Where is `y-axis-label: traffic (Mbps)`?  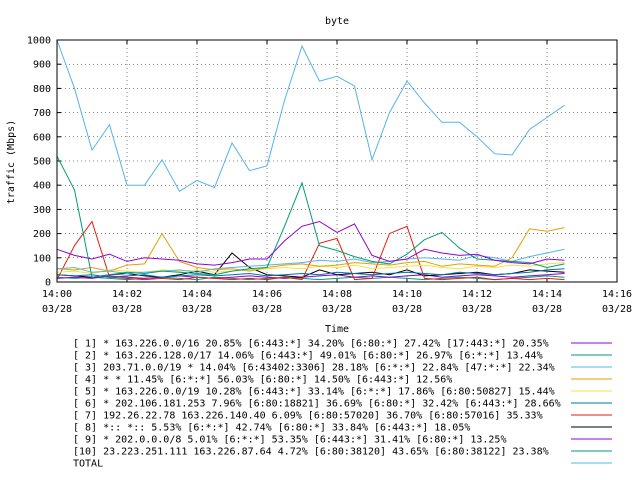 y-axis-label: traffic (Mbps) is located at coordinates (11, 162).